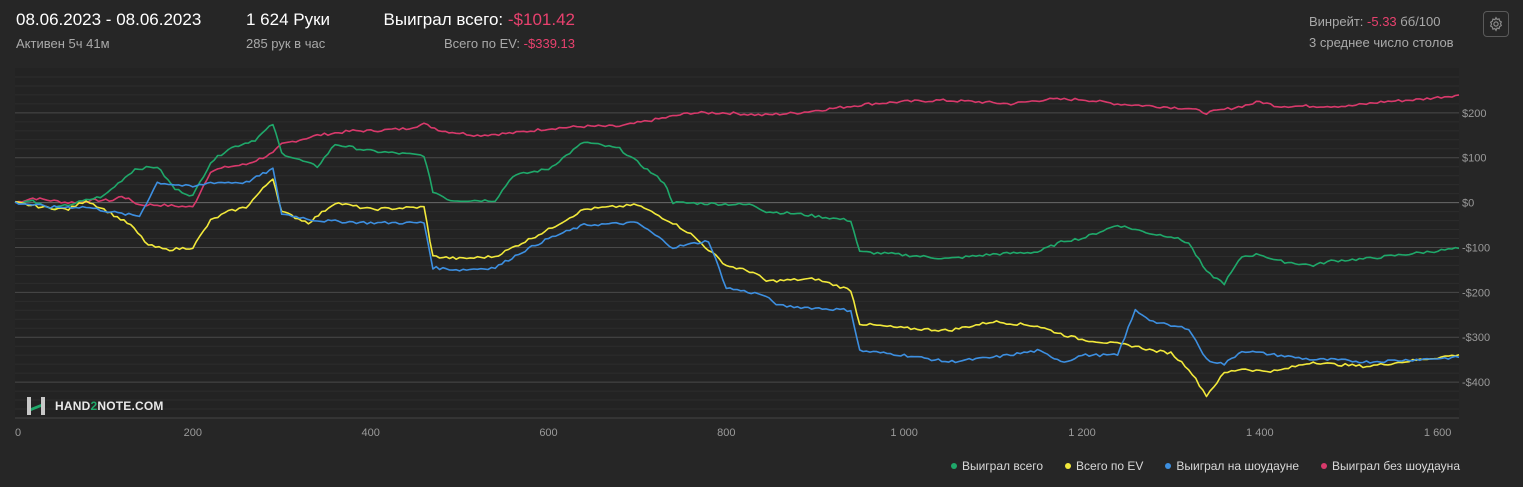 The image size is (1523, 487). I want to click on winrate-value: -5.33, so click(1382, 21).